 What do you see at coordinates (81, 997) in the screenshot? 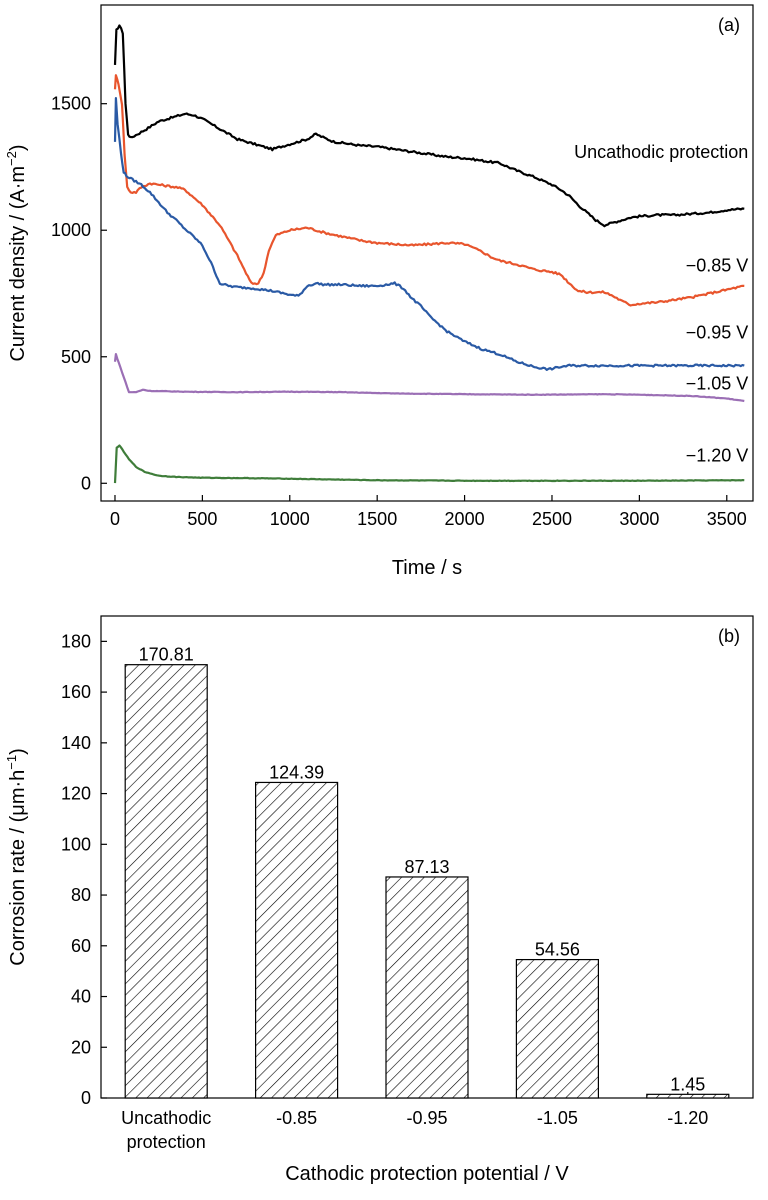
I see `chart-b-y-tick-label: 40` at bounding box center [81, 997].